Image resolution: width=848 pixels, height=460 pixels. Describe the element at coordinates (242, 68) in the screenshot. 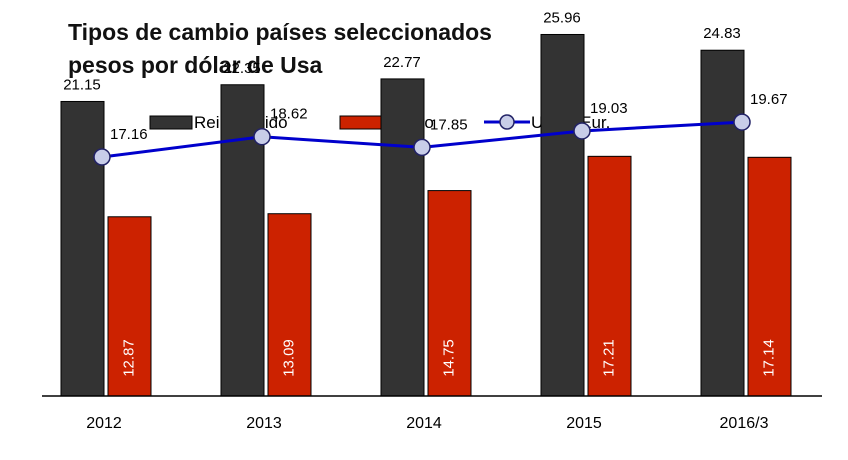

I see `data-label-reino-unido-1: 22.35` at that location.